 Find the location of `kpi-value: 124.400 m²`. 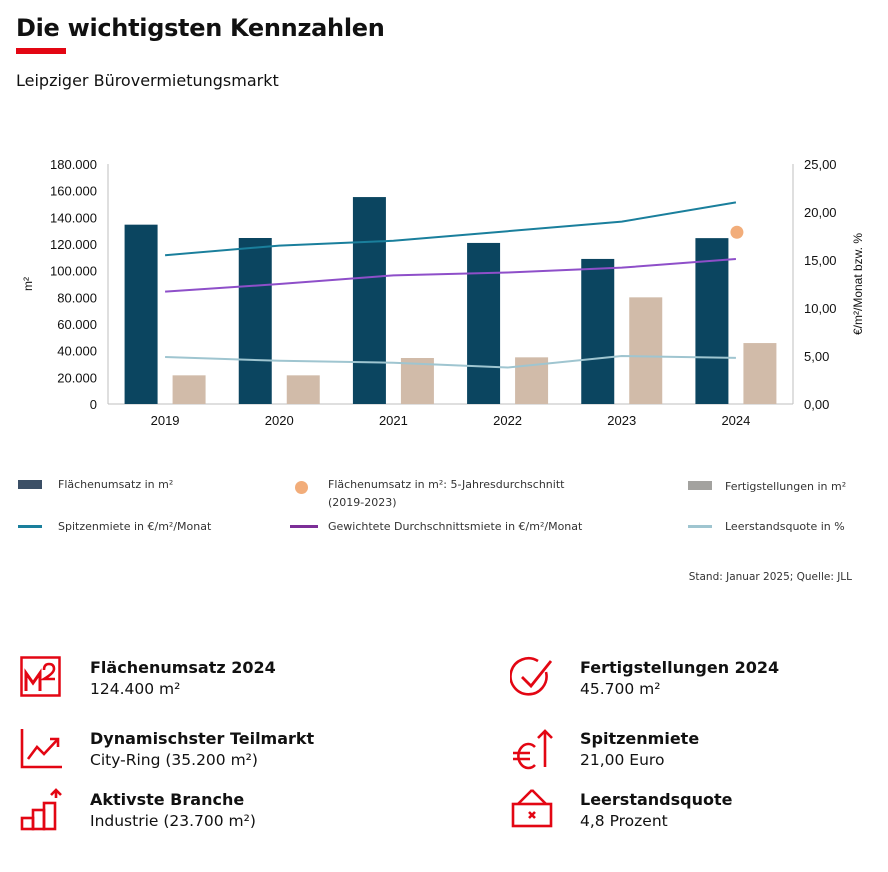

kpi-value: 124.400 m² is located at coordinates (135, 689).